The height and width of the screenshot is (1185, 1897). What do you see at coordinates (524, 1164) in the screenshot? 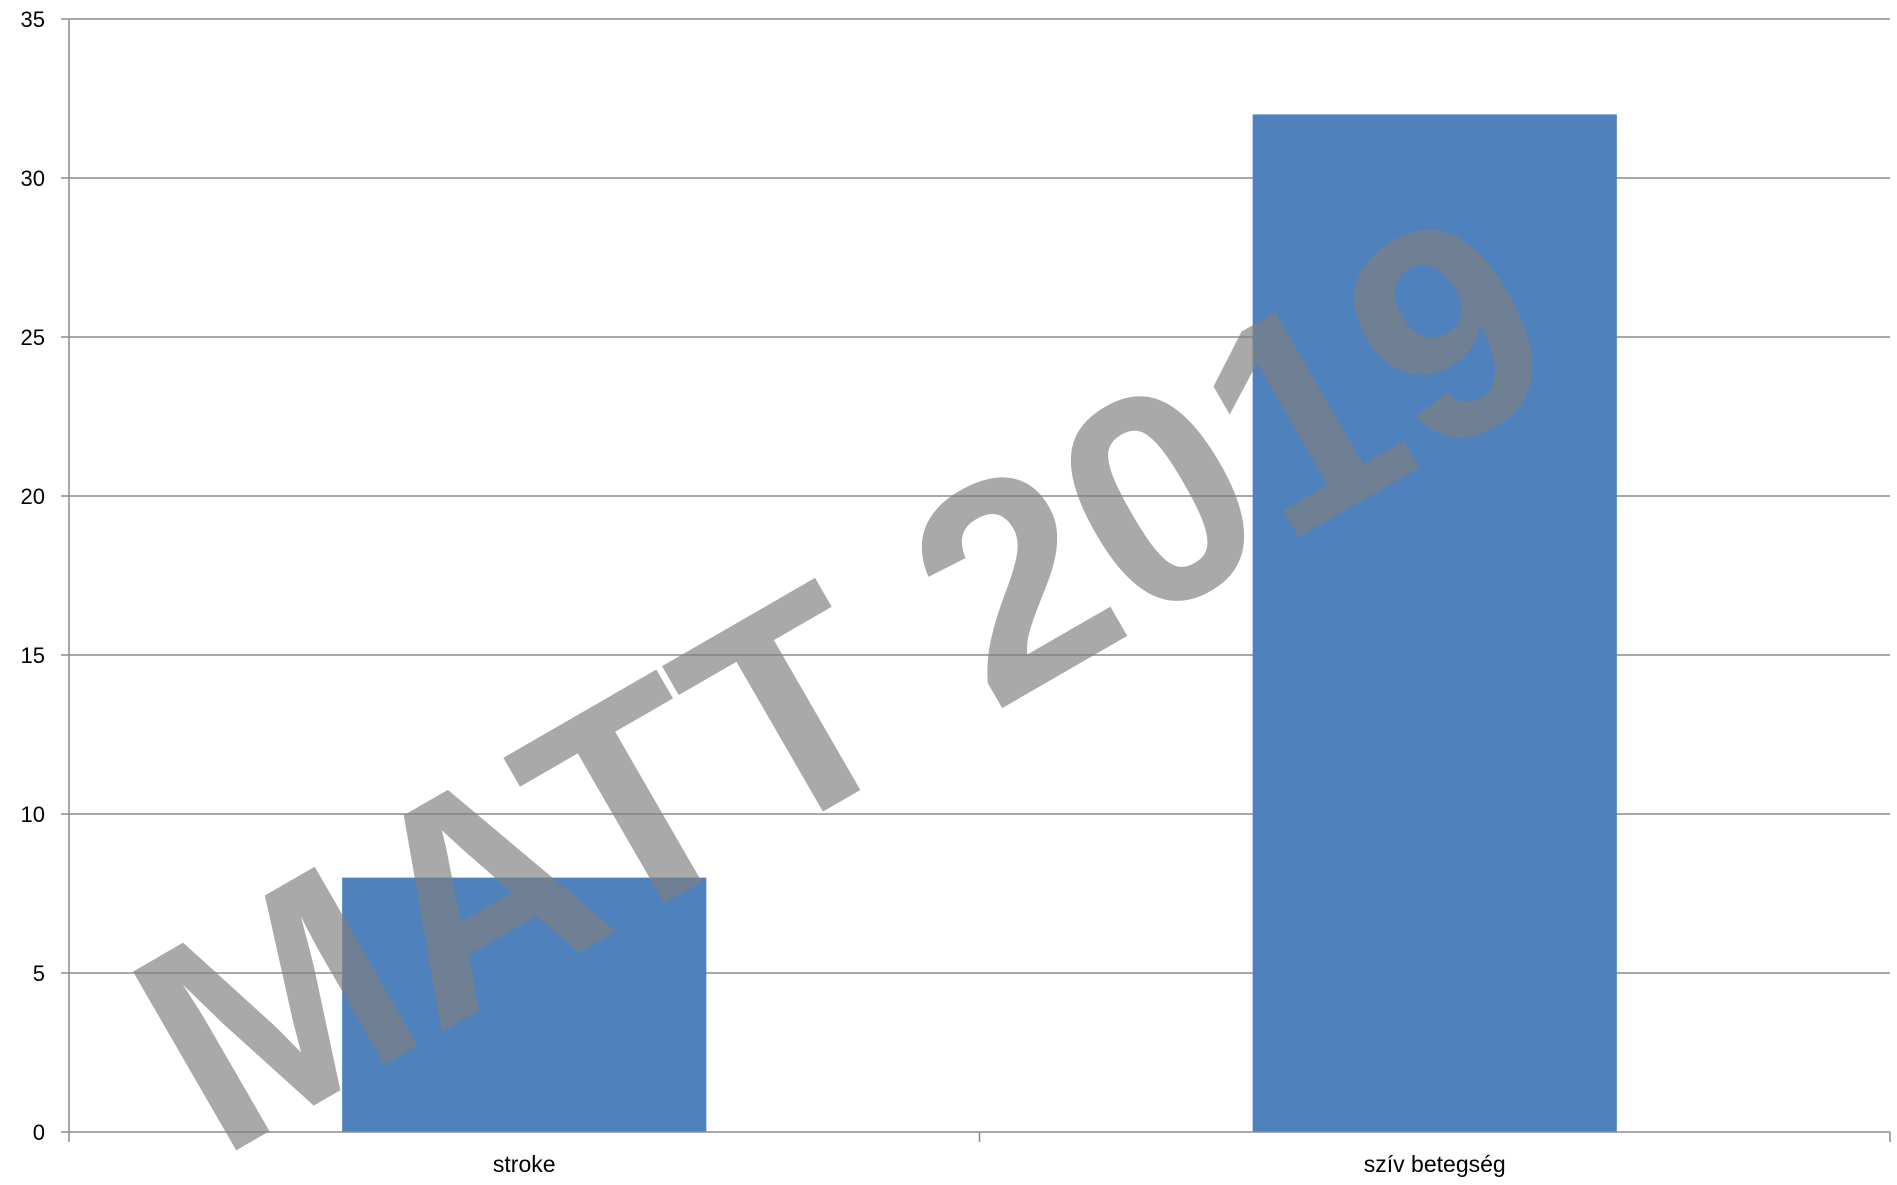
I see `x-tick-label: stroke` at bounding box center [524, 1164].